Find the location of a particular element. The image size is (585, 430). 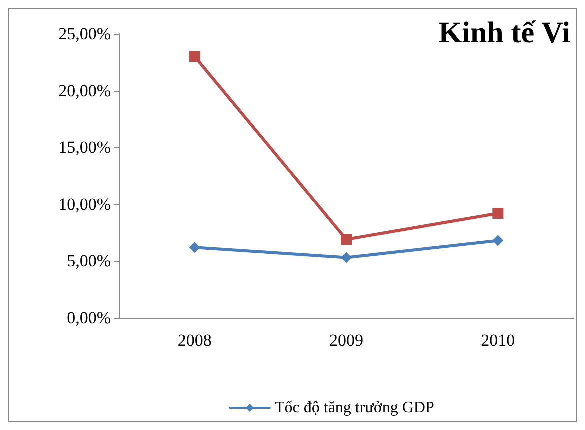

y-tick-label: 10,00% is located at coordinates (84, 204).